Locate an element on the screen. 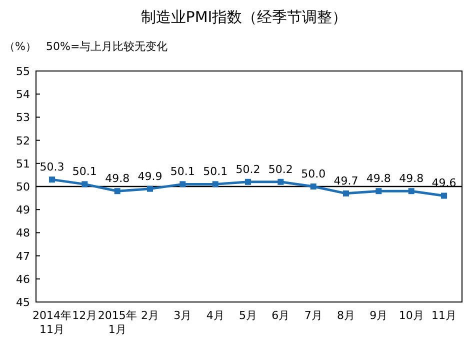 This screenshot has width=468, height=345. x-tick-label: 7月 is located at coordinates (313, 315).